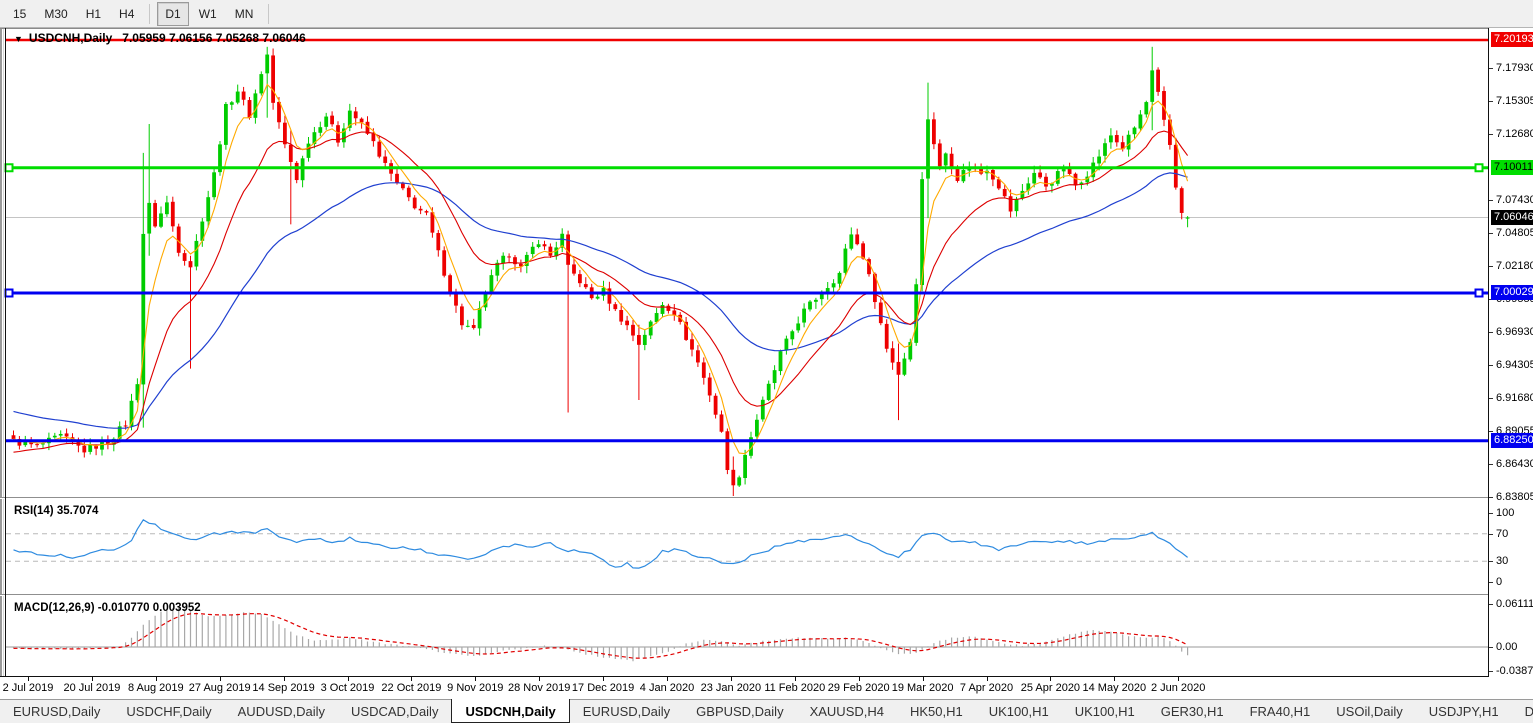 This screenshot has height=723, width=1533. What do you see at coordinates (766, 28) in the screenshot?
I see `chart-window-top-border` at bounding box center [766, 28].